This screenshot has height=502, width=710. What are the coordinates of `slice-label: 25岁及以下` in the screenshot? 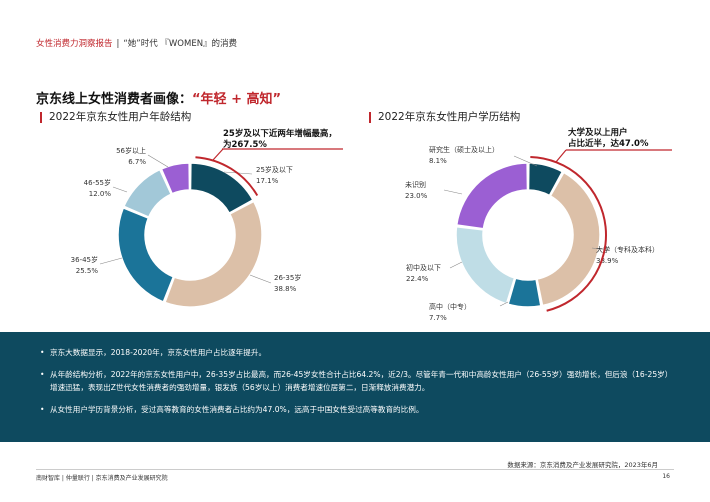 It's located at (274, 169).